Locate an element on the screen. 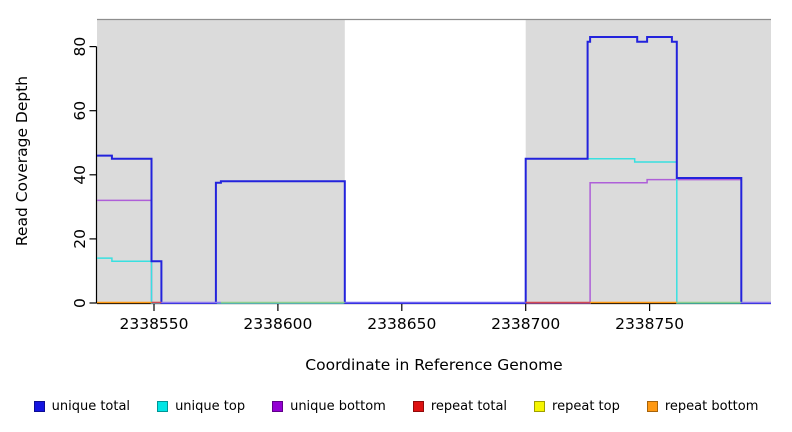  legend-label: repeat bottom is located at coordinates (711, 406).